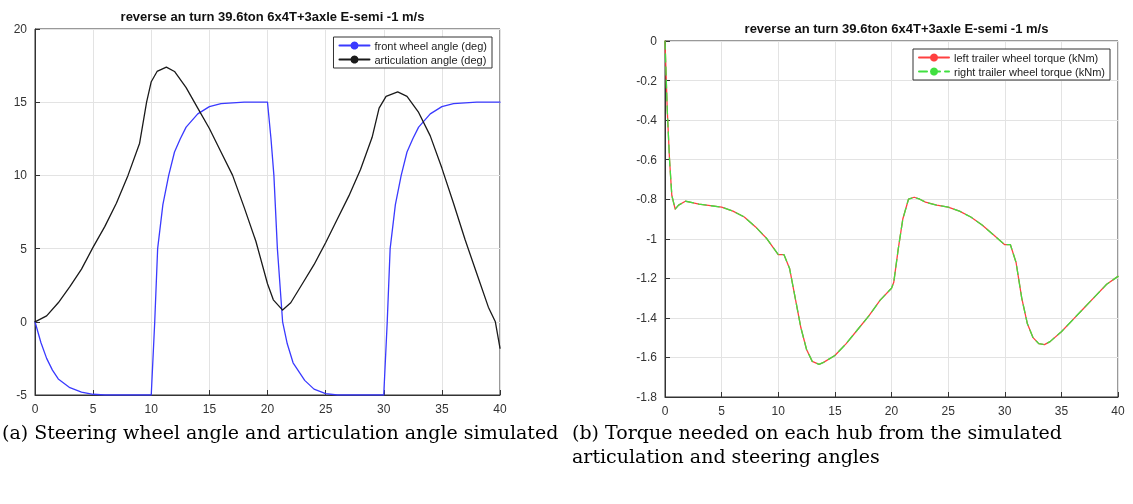  What do you see at coordinates (647, 80) in the screenshot?
I see `y-tick-label: -0.2` at bounding box center [647, 80].